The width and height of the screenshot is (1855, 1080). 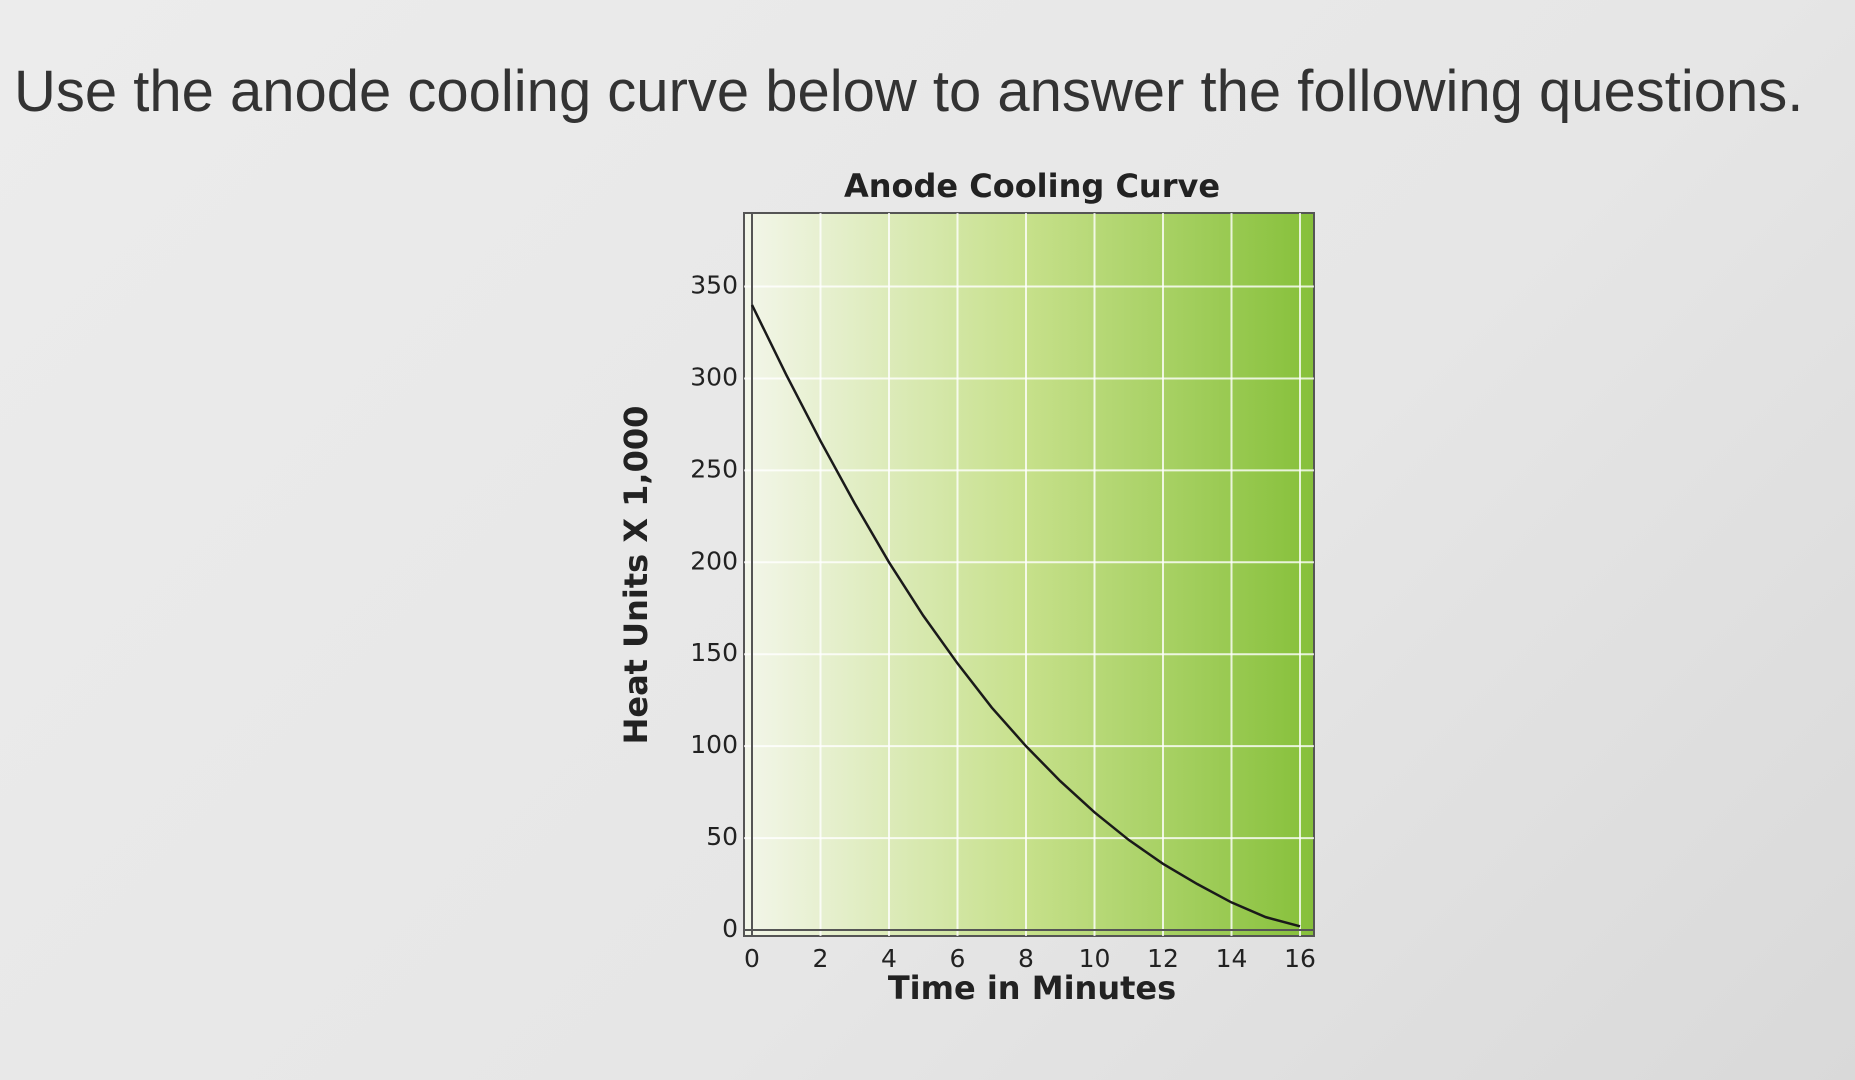 I want to click on y-axis-label: Heat Units X 1,000, so click(x=636, y=575).